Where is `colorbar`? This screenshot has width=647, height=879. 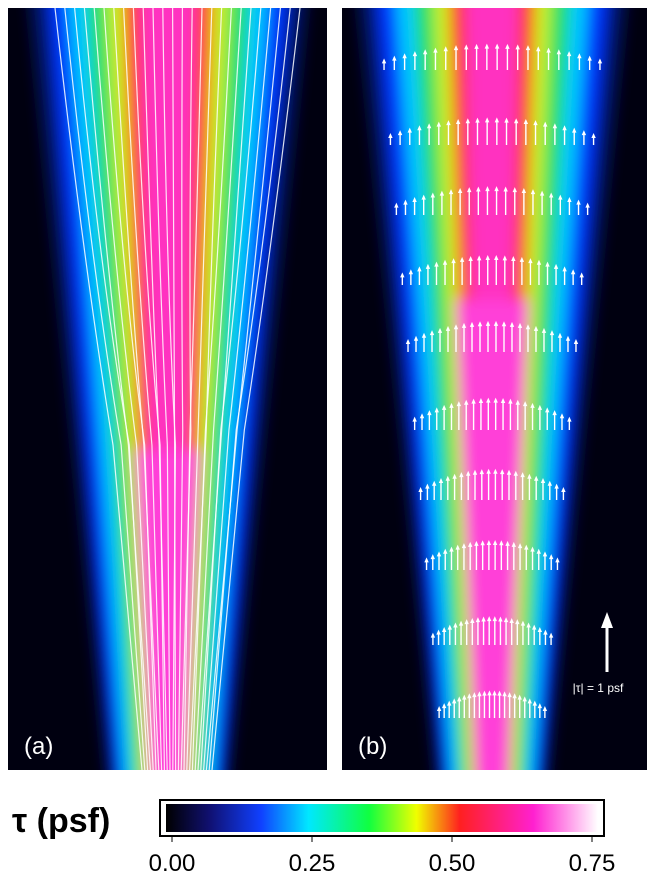 colorbar is located at coordinates (382, 818).